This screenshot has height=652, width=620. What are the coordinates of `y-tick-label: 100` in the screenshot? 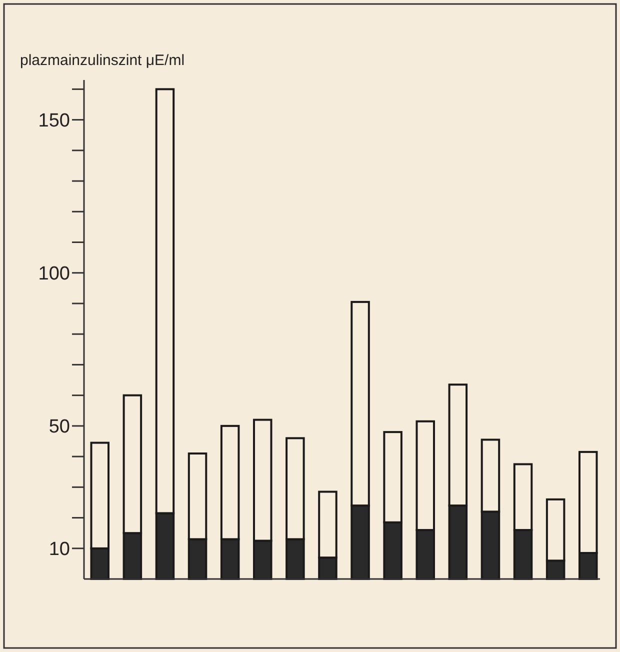 It's located at (54, 274).